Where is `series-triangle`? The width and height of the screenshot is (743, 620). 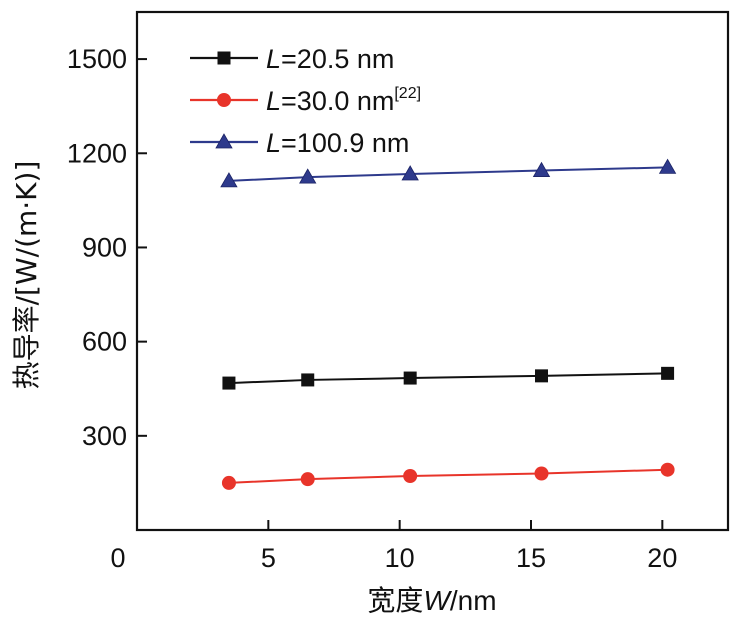
series-triangle is located at coordinates (448, 173).